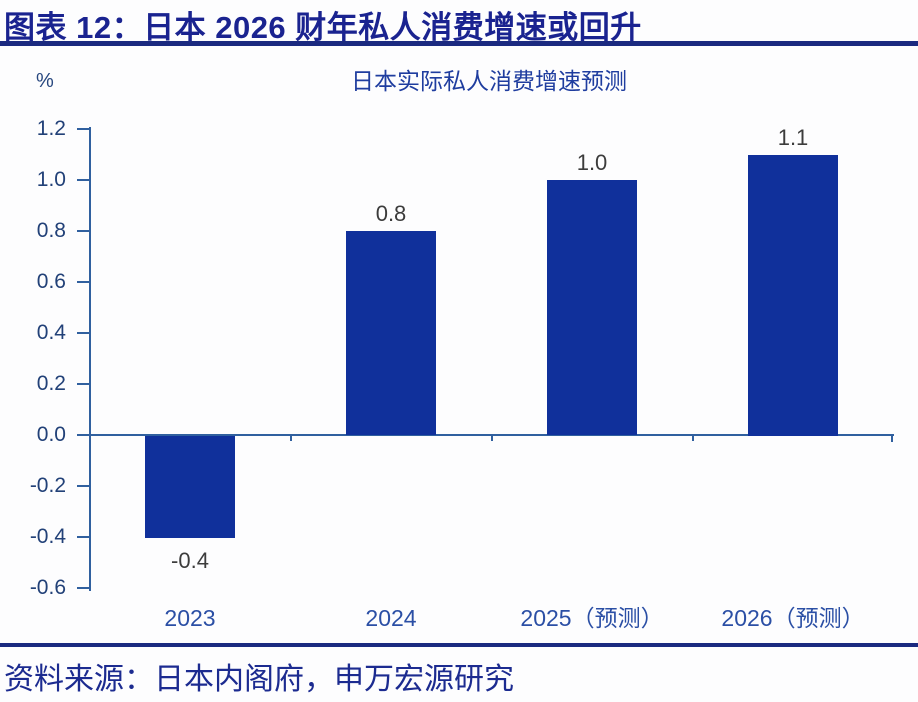  I want to click on bar-value-label: 1.0, so click(592, 162).